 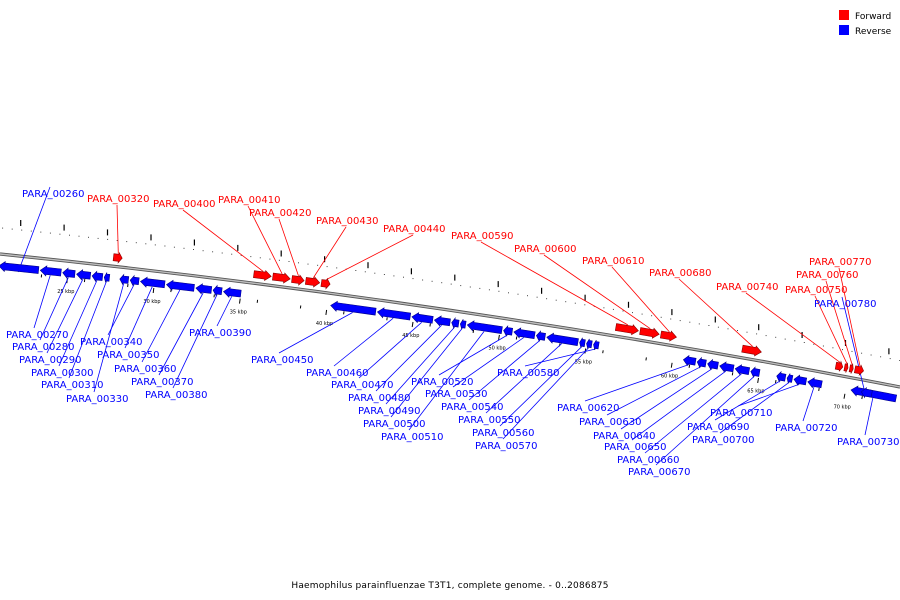 What do you see at coordinates (610, 422) in the screenshot?
I see `gene-label-para-00630: PARA_00630` at bounding box center [610, 422].